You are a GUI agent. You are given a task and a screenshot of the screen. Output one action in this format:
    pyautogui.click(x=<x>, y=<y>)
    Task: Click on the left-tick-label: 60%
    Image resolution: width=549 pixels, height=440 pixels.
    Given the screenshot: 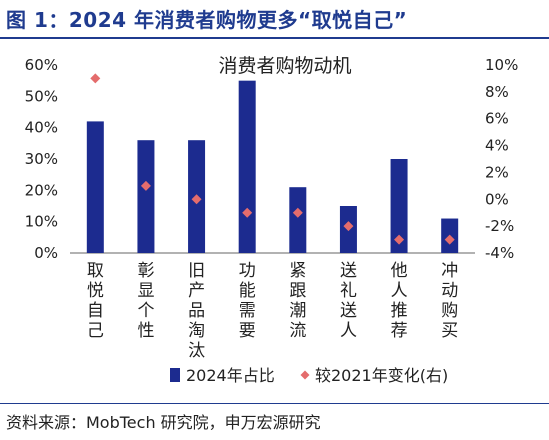 What is the action you would take?
    pyautogui.click(x=41, y=65)
    